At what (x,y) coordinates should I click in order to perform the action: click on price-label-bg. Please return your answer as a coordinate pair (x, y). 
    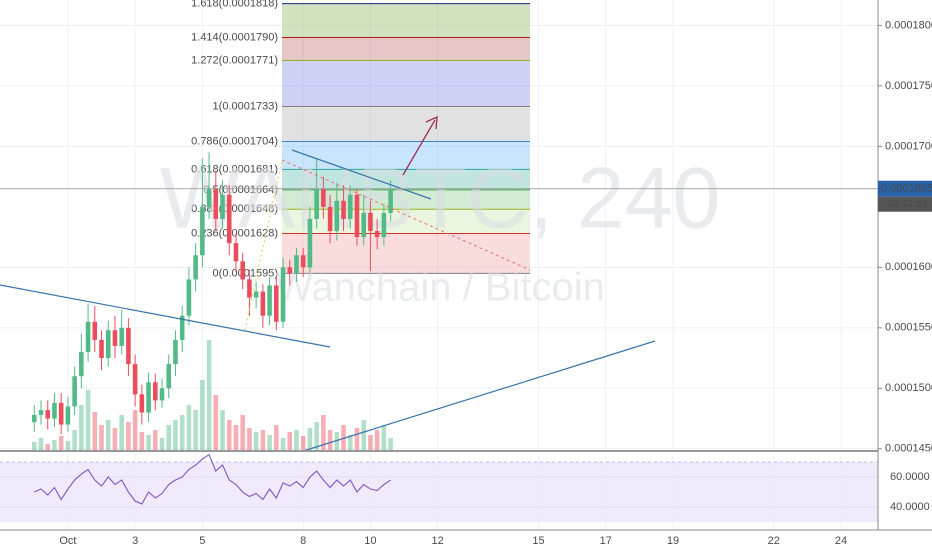
    Looking at the image, I should click on (905, 188).